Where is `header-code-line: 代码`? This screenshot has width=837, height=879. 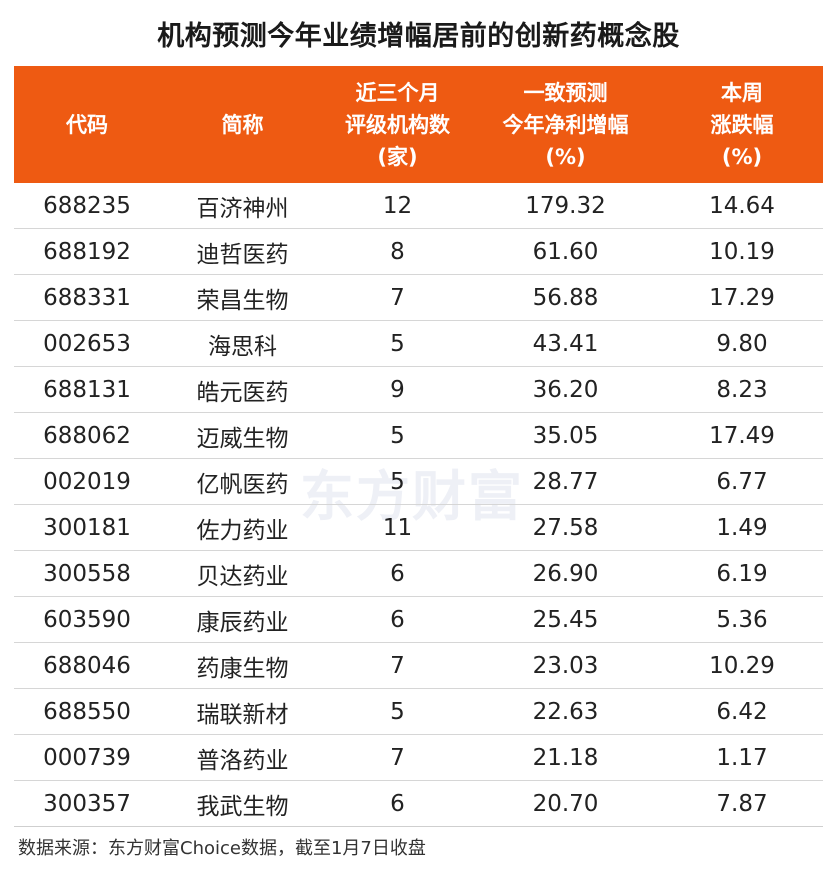
header-code-line: 代码 is located at coordinates (87, 124).